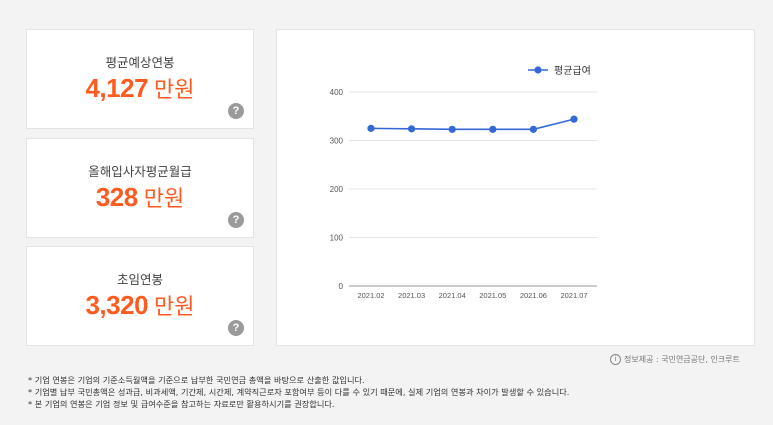 This screenshot has width=773, height=425. Describe the element at coordinates (117, 305) in the screenshot. I see `value-number: 3,320` at that location.